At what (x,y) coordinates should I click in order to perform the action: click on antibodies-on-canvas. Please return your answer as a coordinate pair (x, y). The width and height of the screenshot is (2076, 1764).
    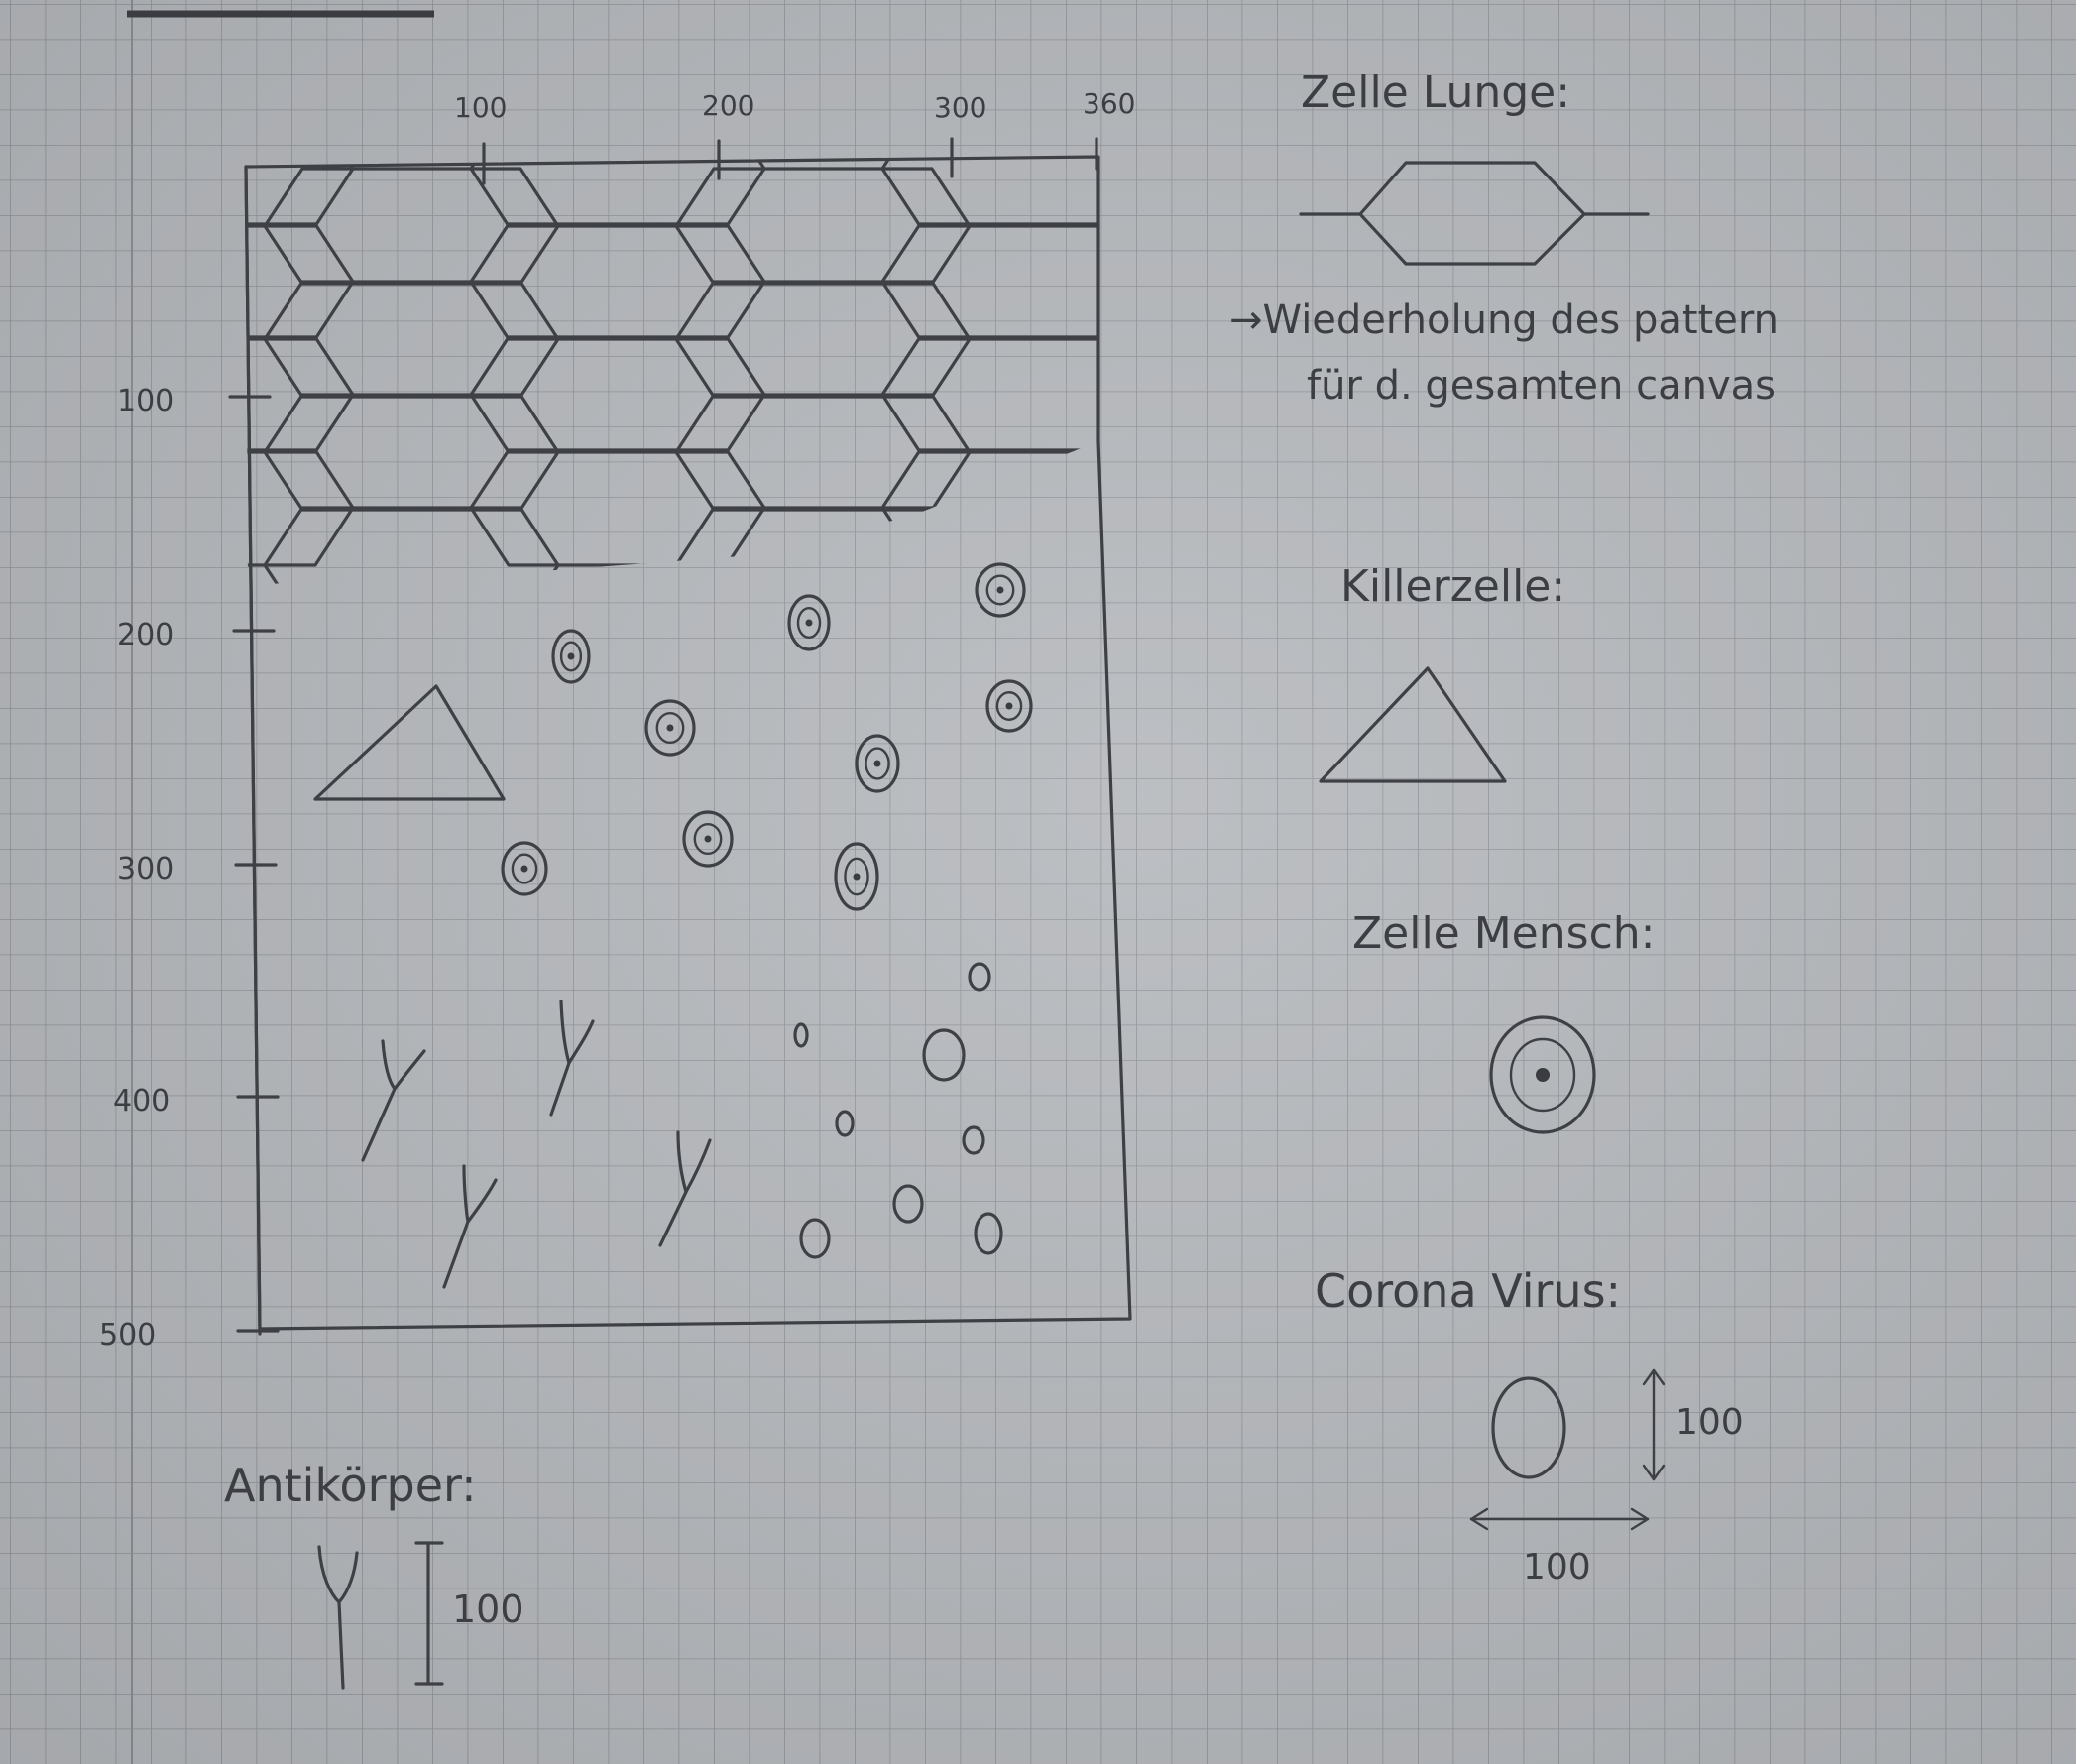
    Looking at the image, I should click on (536, 1144).